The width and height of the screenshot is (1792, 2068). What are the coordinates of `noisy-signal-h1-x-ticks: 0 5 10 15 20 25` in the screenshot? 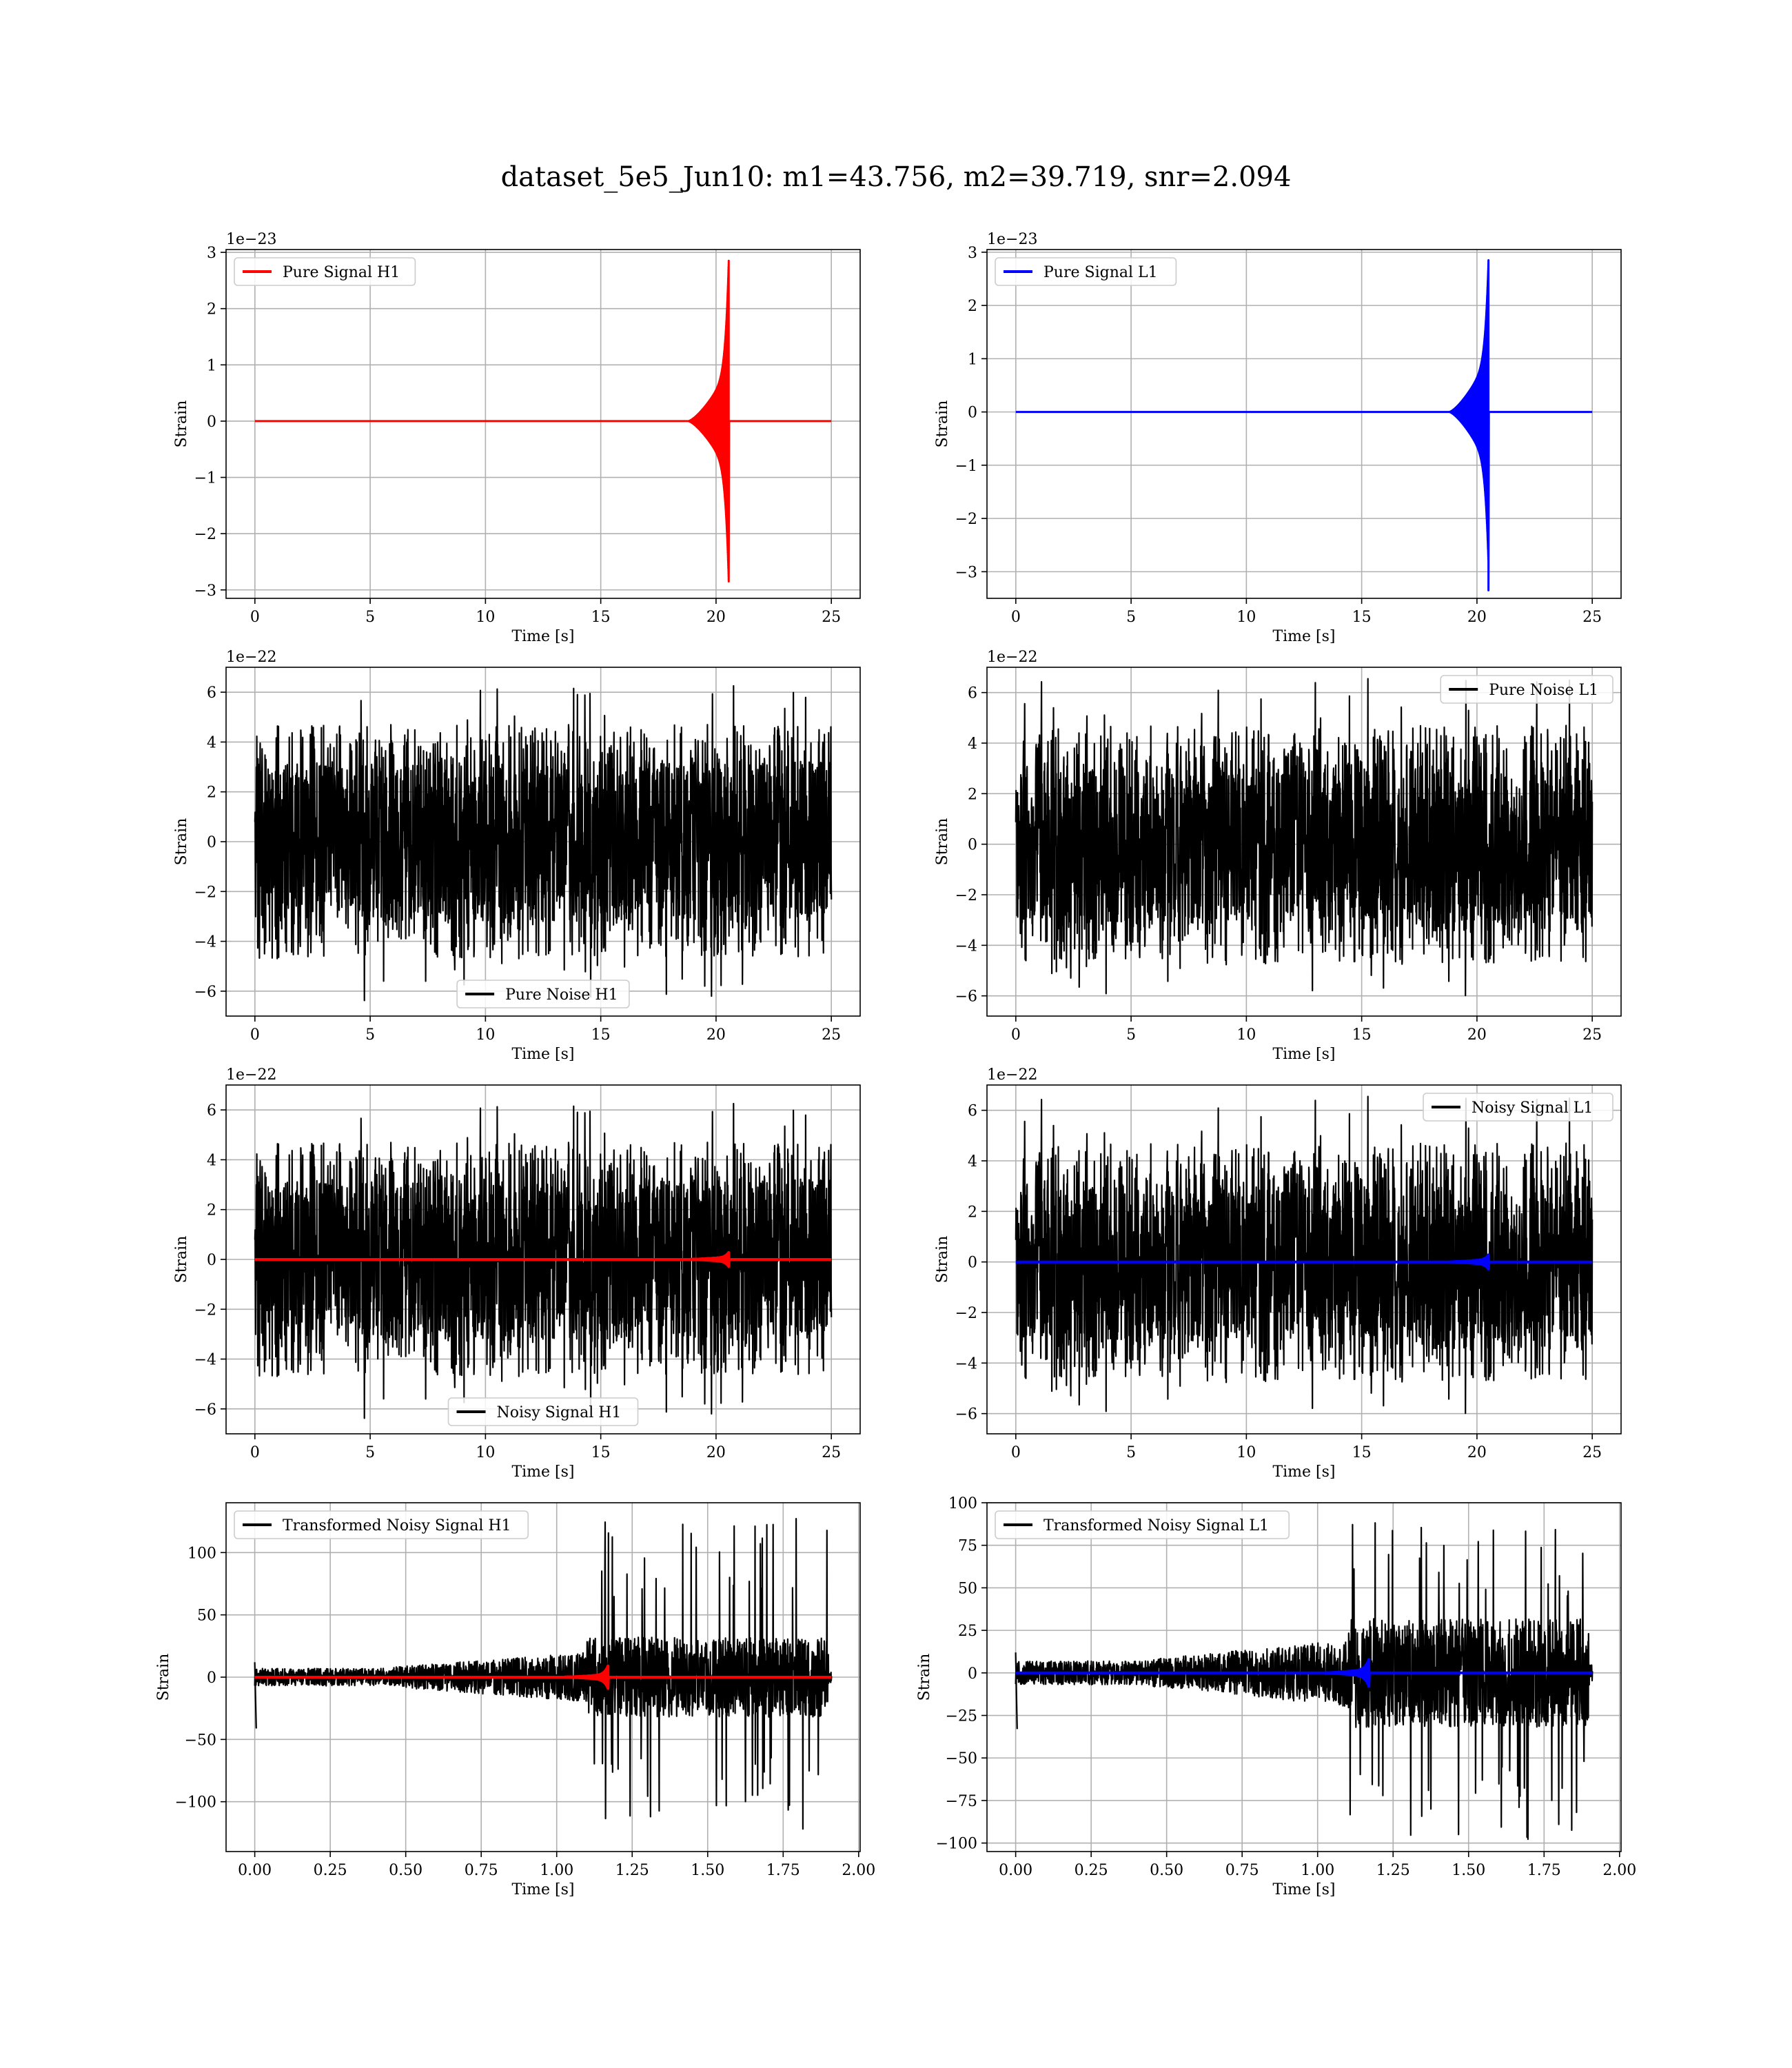 It's located at (545, 1447).